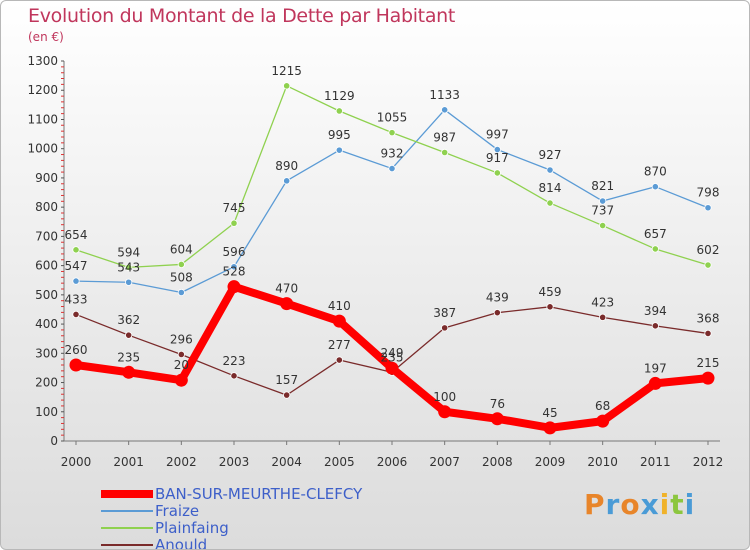 This screenshot has width=750, height=550. I want to click on data-label: 362, so click(128, 320).